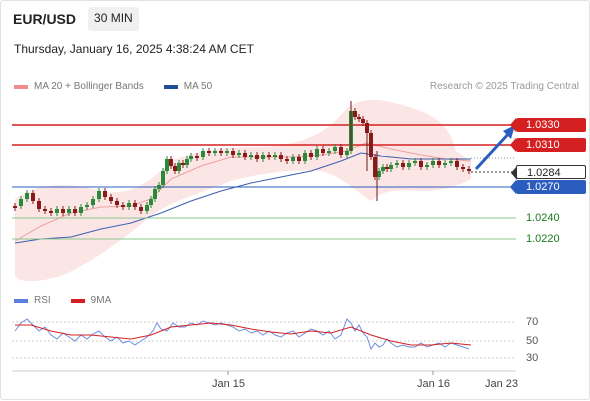  What do you see at coordinates (170, 86) in the screenshot?
I see `ma50-swatch` at bounding box center [170, 86].